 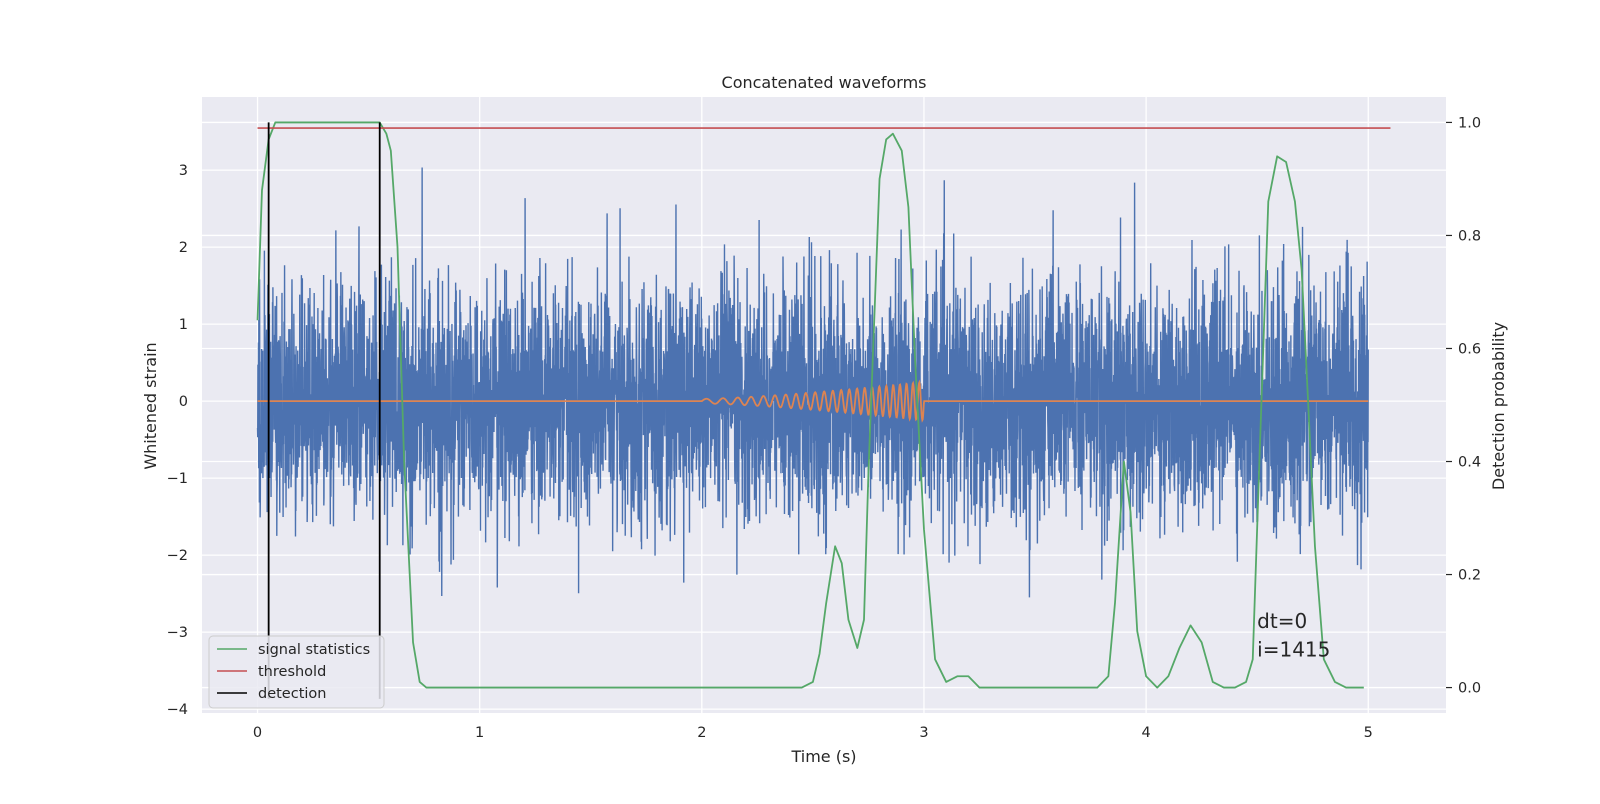 I want to click on legend-label-signal-statistics: signal statistics, so click(x=314, y=650).